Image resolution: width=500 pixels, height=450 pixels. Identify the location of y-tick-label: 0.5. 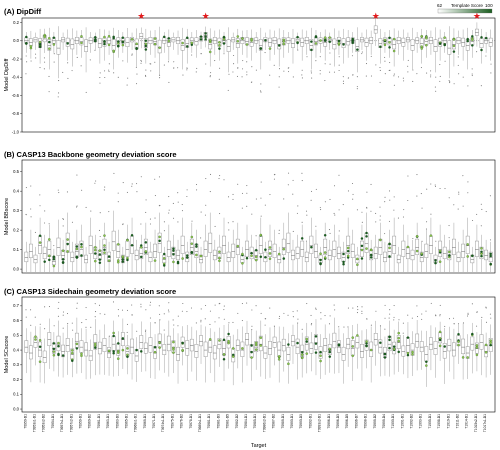
(16, 171).